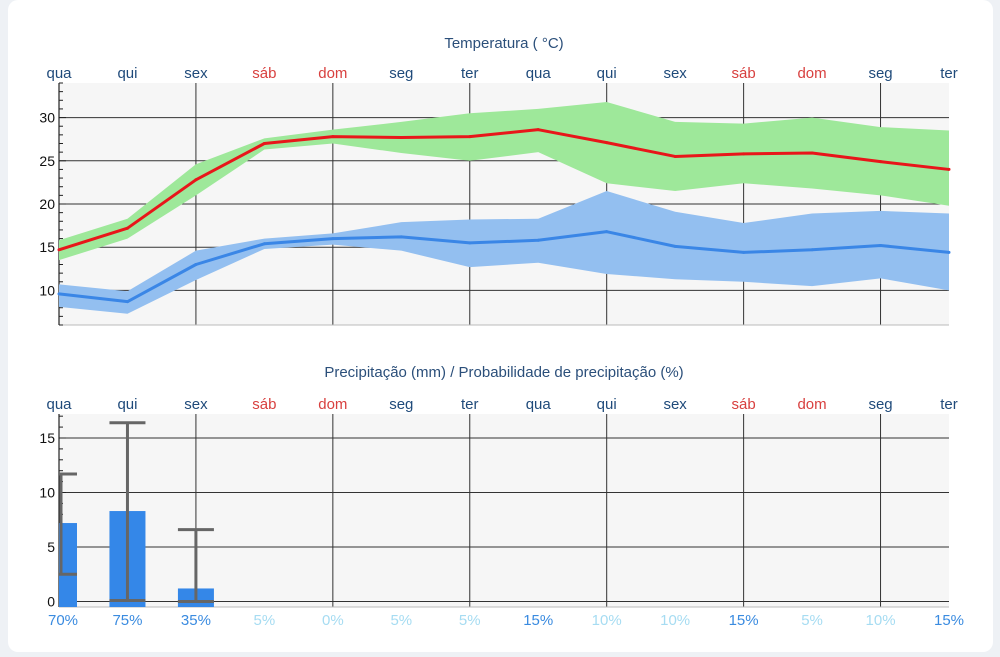  Describe the element at coordinates (504, 267) in the screenshot. I see `min-temperature-line` at that location.